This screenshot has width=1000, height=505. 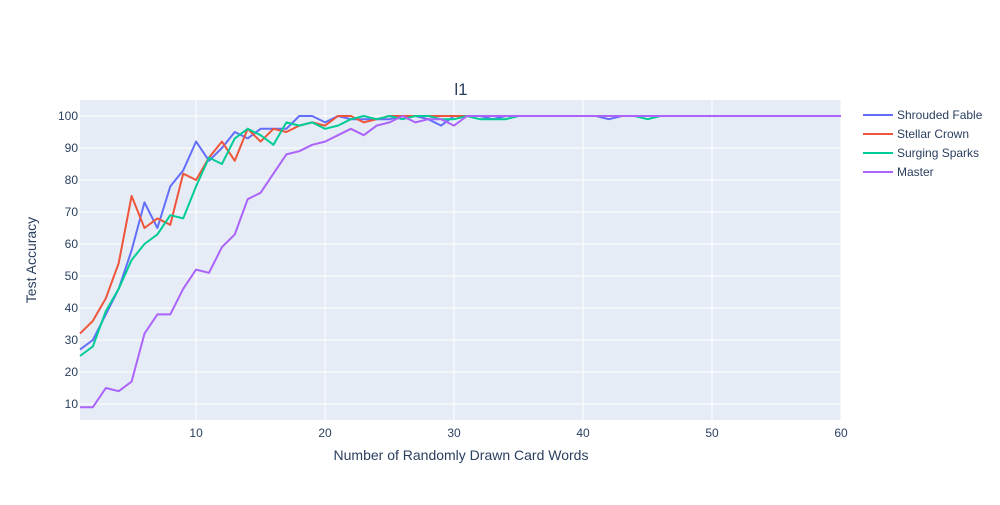 I want to click on y-tick-label: 60, so click(x=72, y=244).